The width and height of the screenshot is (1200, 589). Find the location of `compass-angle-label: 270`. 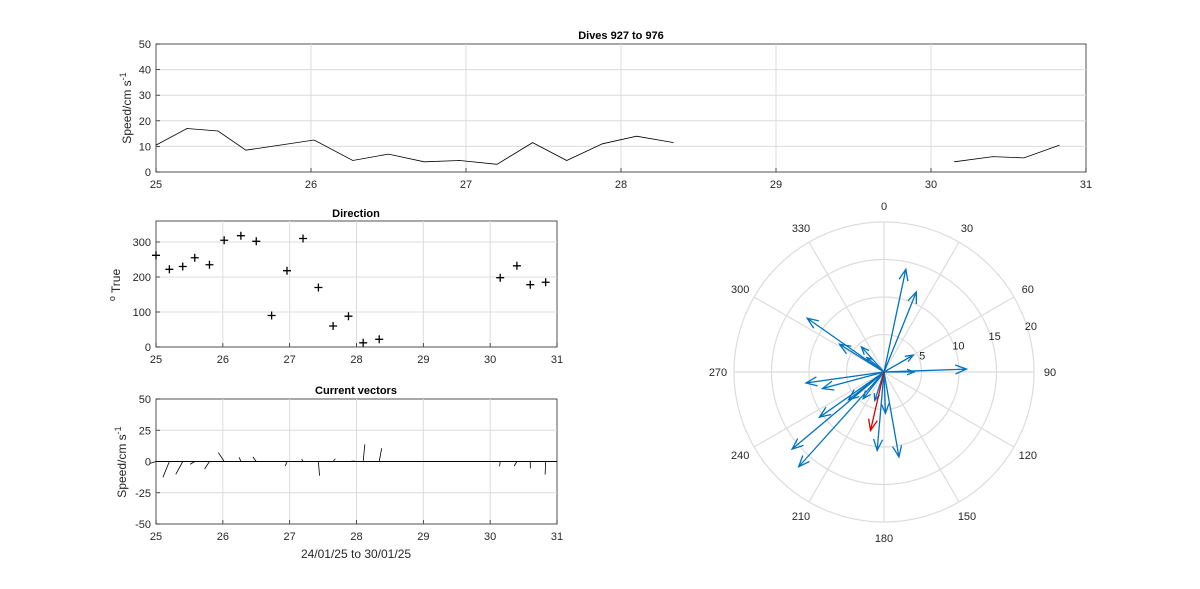

compass-angle-label: 270 is located at coordinates (718, 373).